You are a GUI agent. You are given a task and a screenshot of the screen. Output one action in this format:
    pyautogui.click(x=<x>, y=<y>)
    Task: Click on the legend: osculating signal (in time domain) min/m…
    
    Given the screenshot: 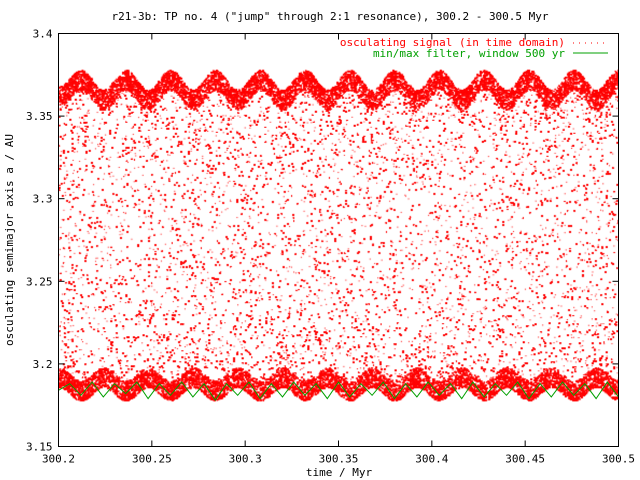 What is the action you would take?
    pyautogui.click(x=474, y=48)
    